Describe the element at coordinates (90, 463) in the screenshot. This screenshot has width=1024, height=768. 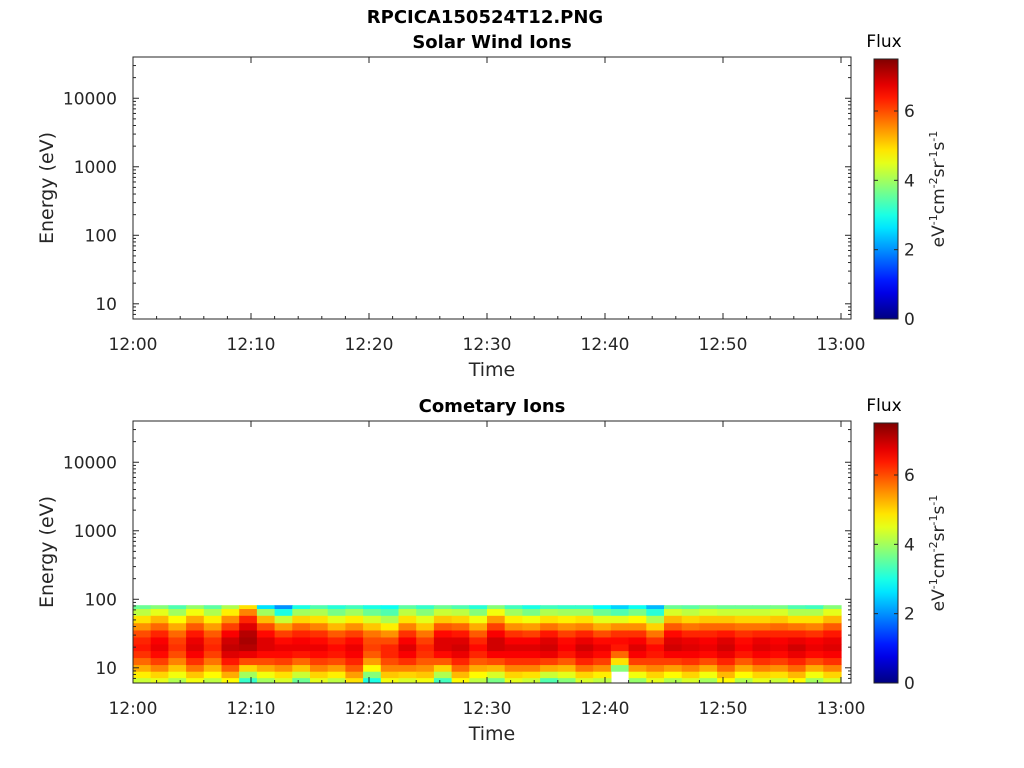
I see `y-tick-label: 10000` at that location.